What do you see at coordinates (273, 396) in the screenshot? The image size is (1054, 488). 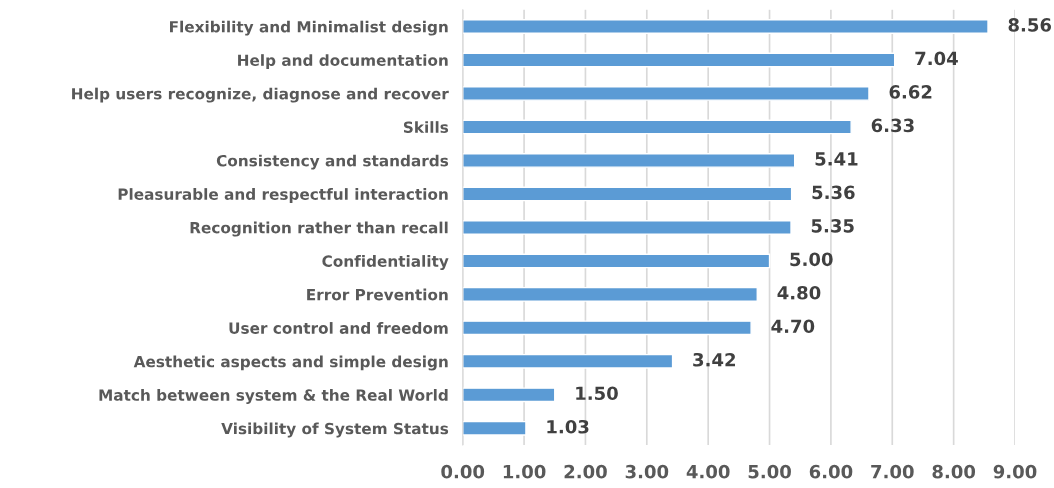 I see `y-tick-label: Match between system & the Real World` at bounding box center [273, 396].